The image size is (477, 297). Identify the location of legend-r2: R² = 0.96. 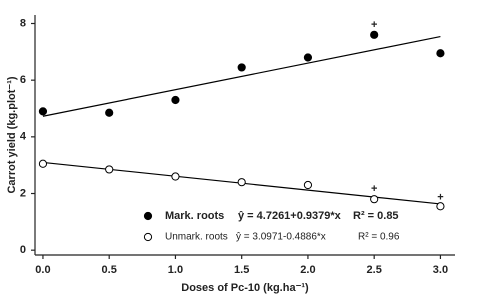
(379, 237).